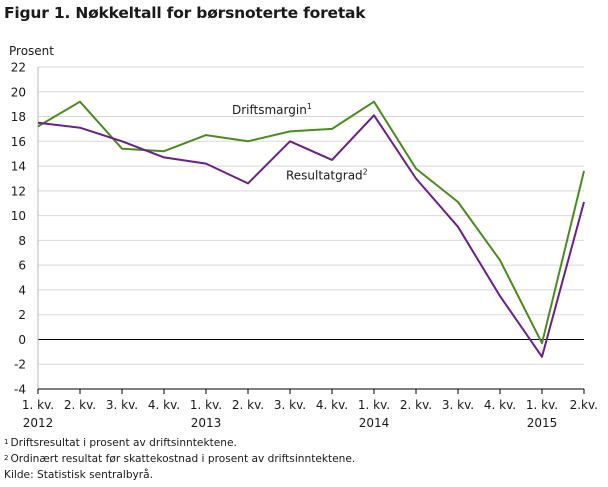 Image resolution: width=608 pixels, height=487 pixels. I want to click on x-year-label: 2012, so click(38, 423).